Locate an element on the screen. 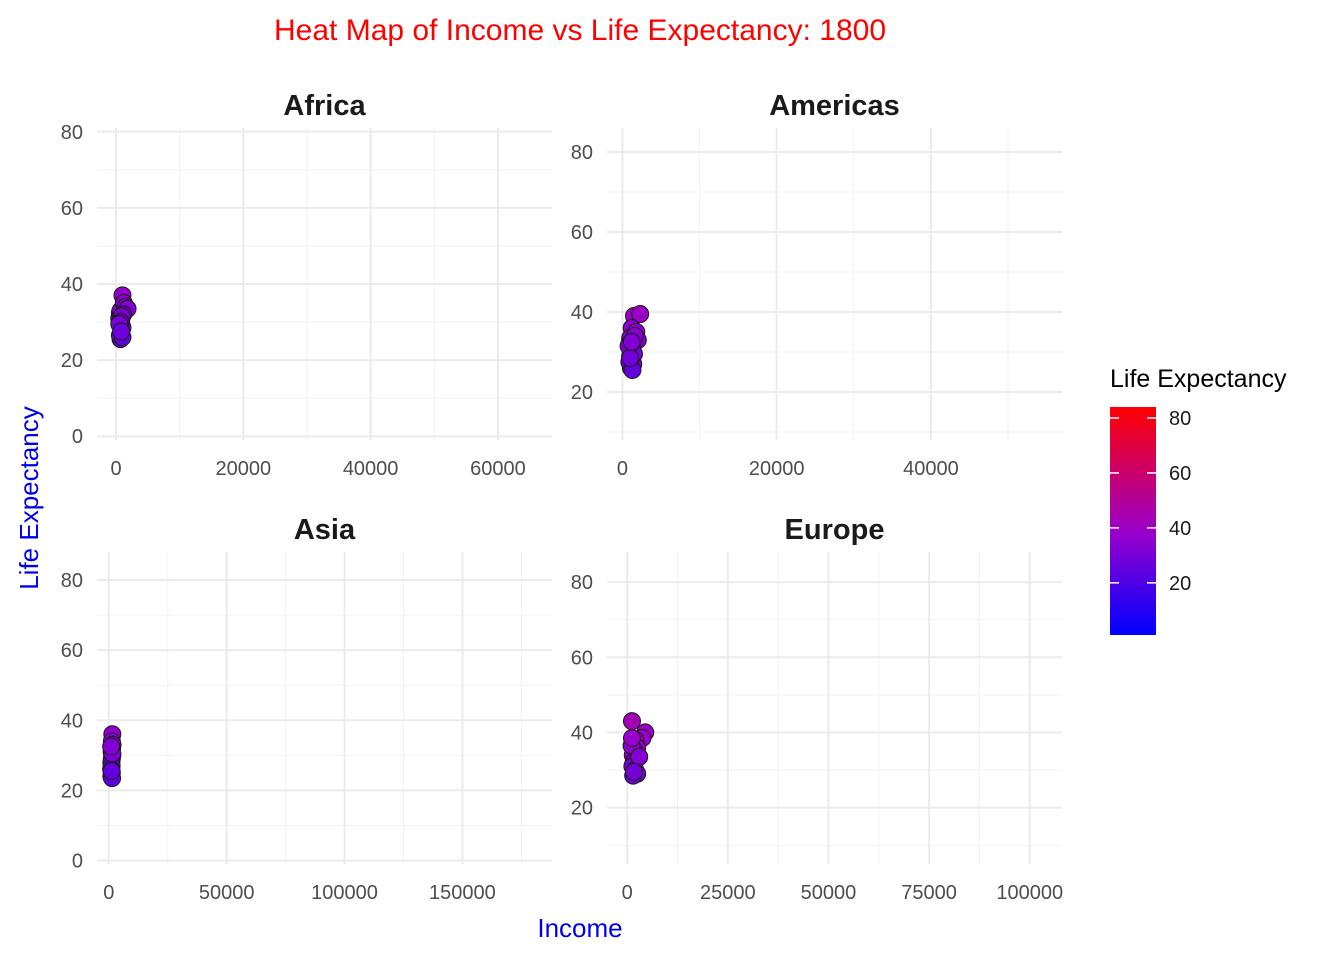 Image resolution: width=1344 pixels, height=960 pixels. legend-ticks: 20 40 60 80 is located at coordinates (1150, 501).